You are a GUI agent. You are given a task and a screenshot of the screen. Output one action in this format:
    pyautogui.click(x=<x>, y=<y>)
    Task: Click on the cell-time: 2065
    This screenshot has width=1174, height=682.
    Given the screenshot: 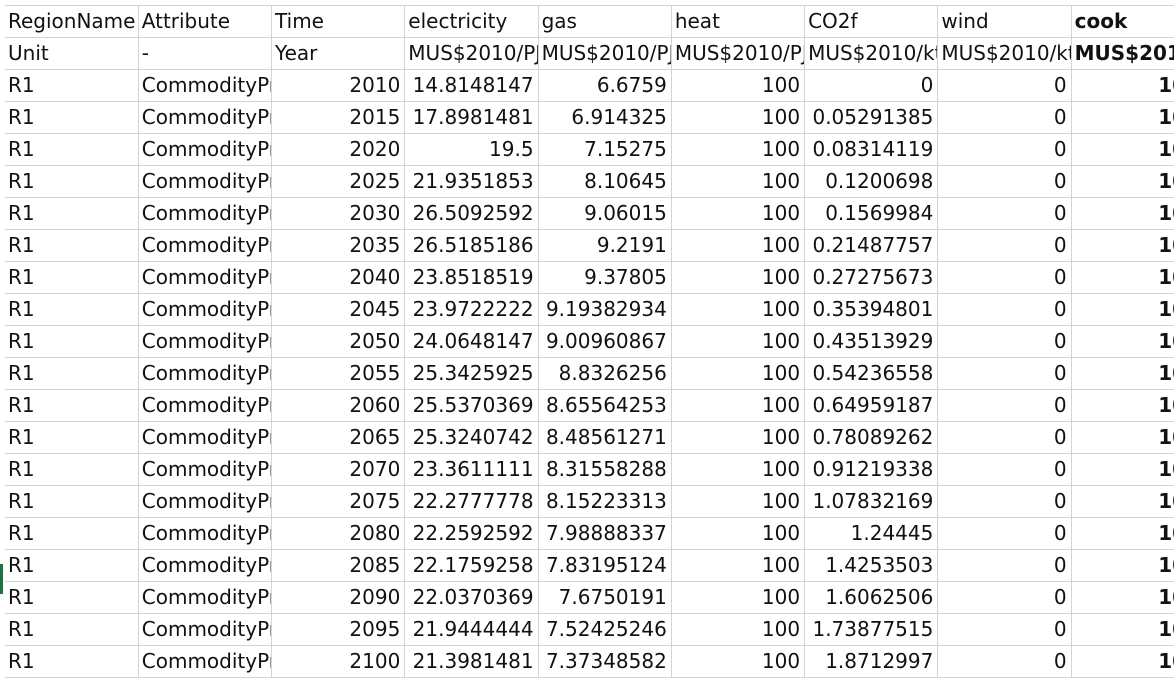 What is the action you would take?
    pyautogui.click(x=338, y=437)
    